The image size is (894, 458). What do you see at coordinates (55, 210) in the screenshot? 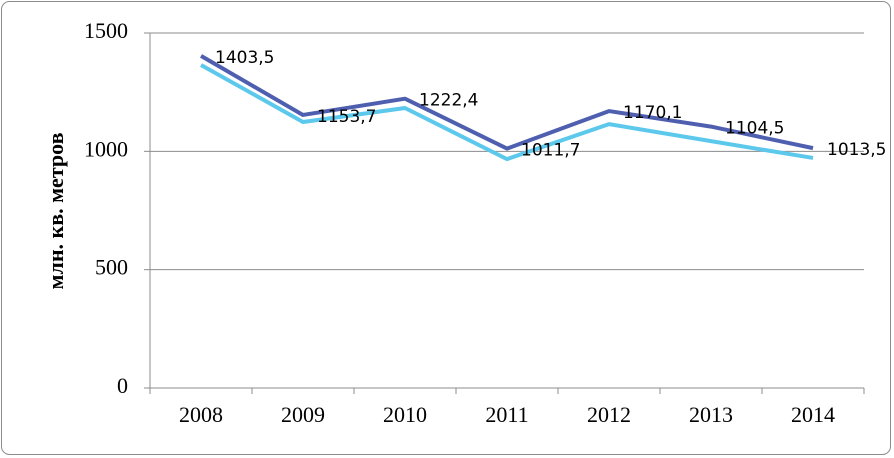
I see `y-axis-label: млн. кв. метров` at bounding box center [55, 210].